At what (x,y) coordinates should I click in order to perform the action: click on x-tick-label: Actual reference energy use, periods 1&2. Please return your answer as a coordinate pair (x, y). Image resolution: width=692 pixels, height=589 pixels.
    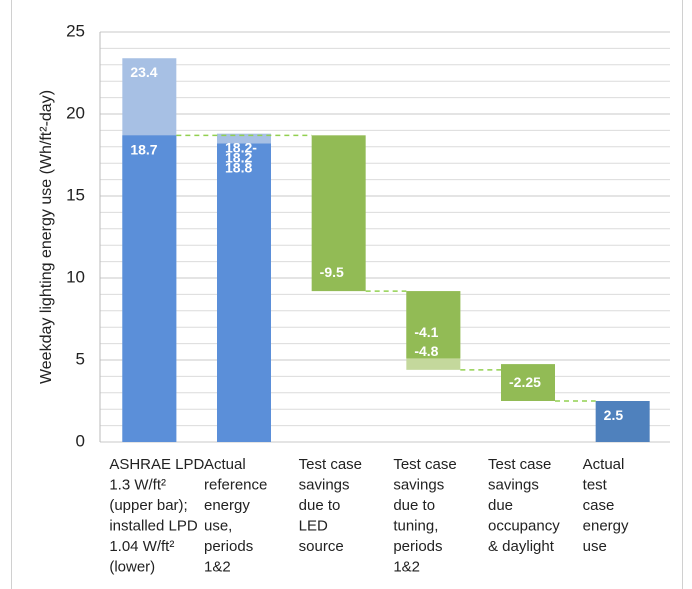
    Looking at the image, I should click on (235, 516).